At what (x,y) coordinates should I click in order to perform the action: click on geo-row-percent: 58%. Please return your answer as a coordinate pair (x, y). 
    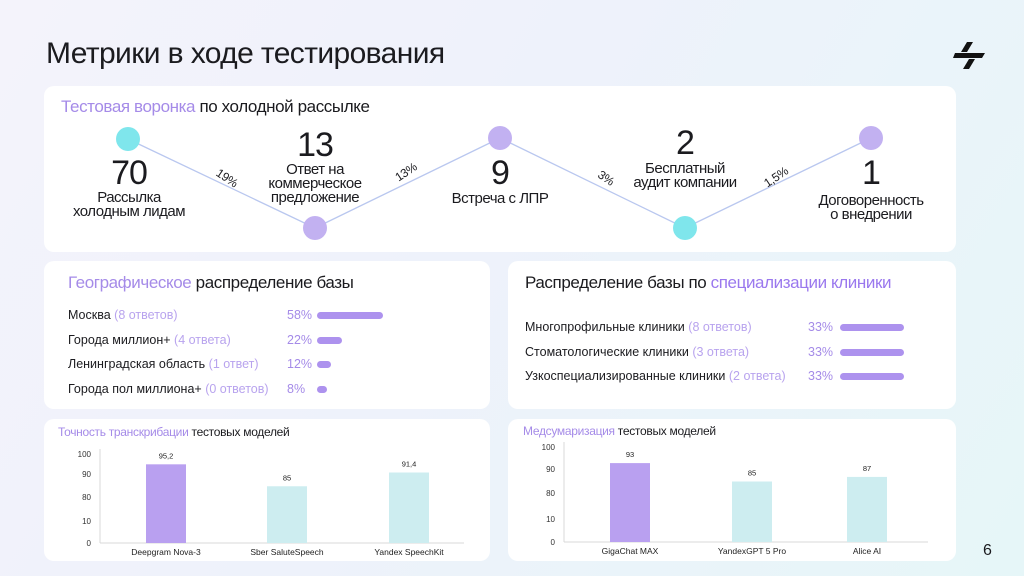
    Looking at the image, I should click on (300, 315).